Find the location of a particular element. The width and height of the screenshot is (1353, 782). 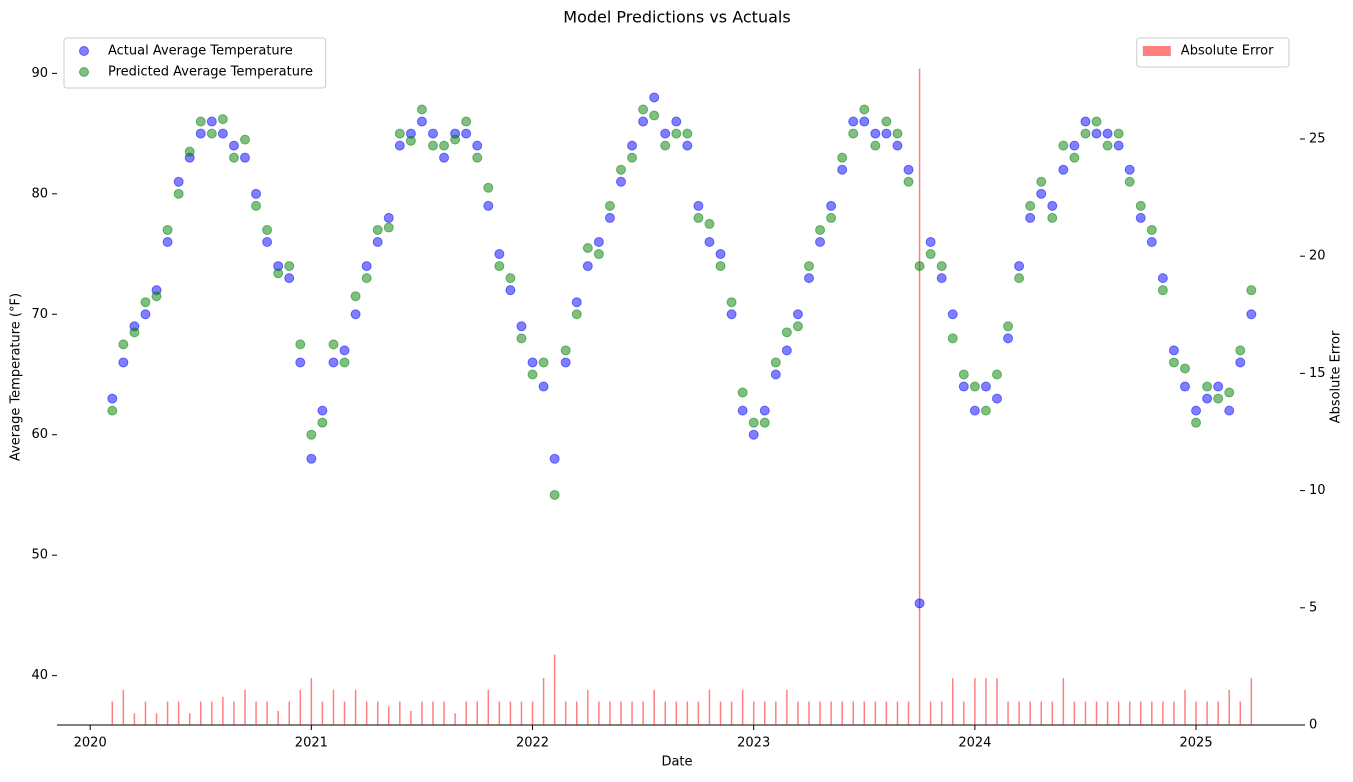

x-tick-label: 2024 is located at coordinates (974, 743).